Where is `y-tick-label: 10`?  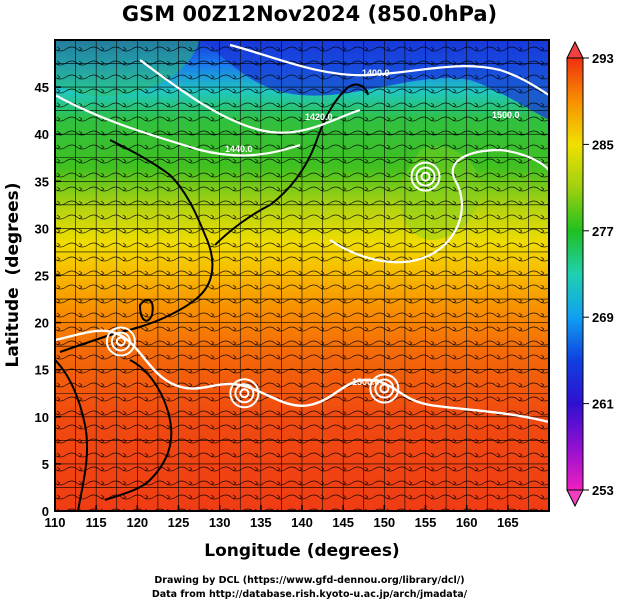 y-tick-label: 10 is located at coordinates (42, 417).